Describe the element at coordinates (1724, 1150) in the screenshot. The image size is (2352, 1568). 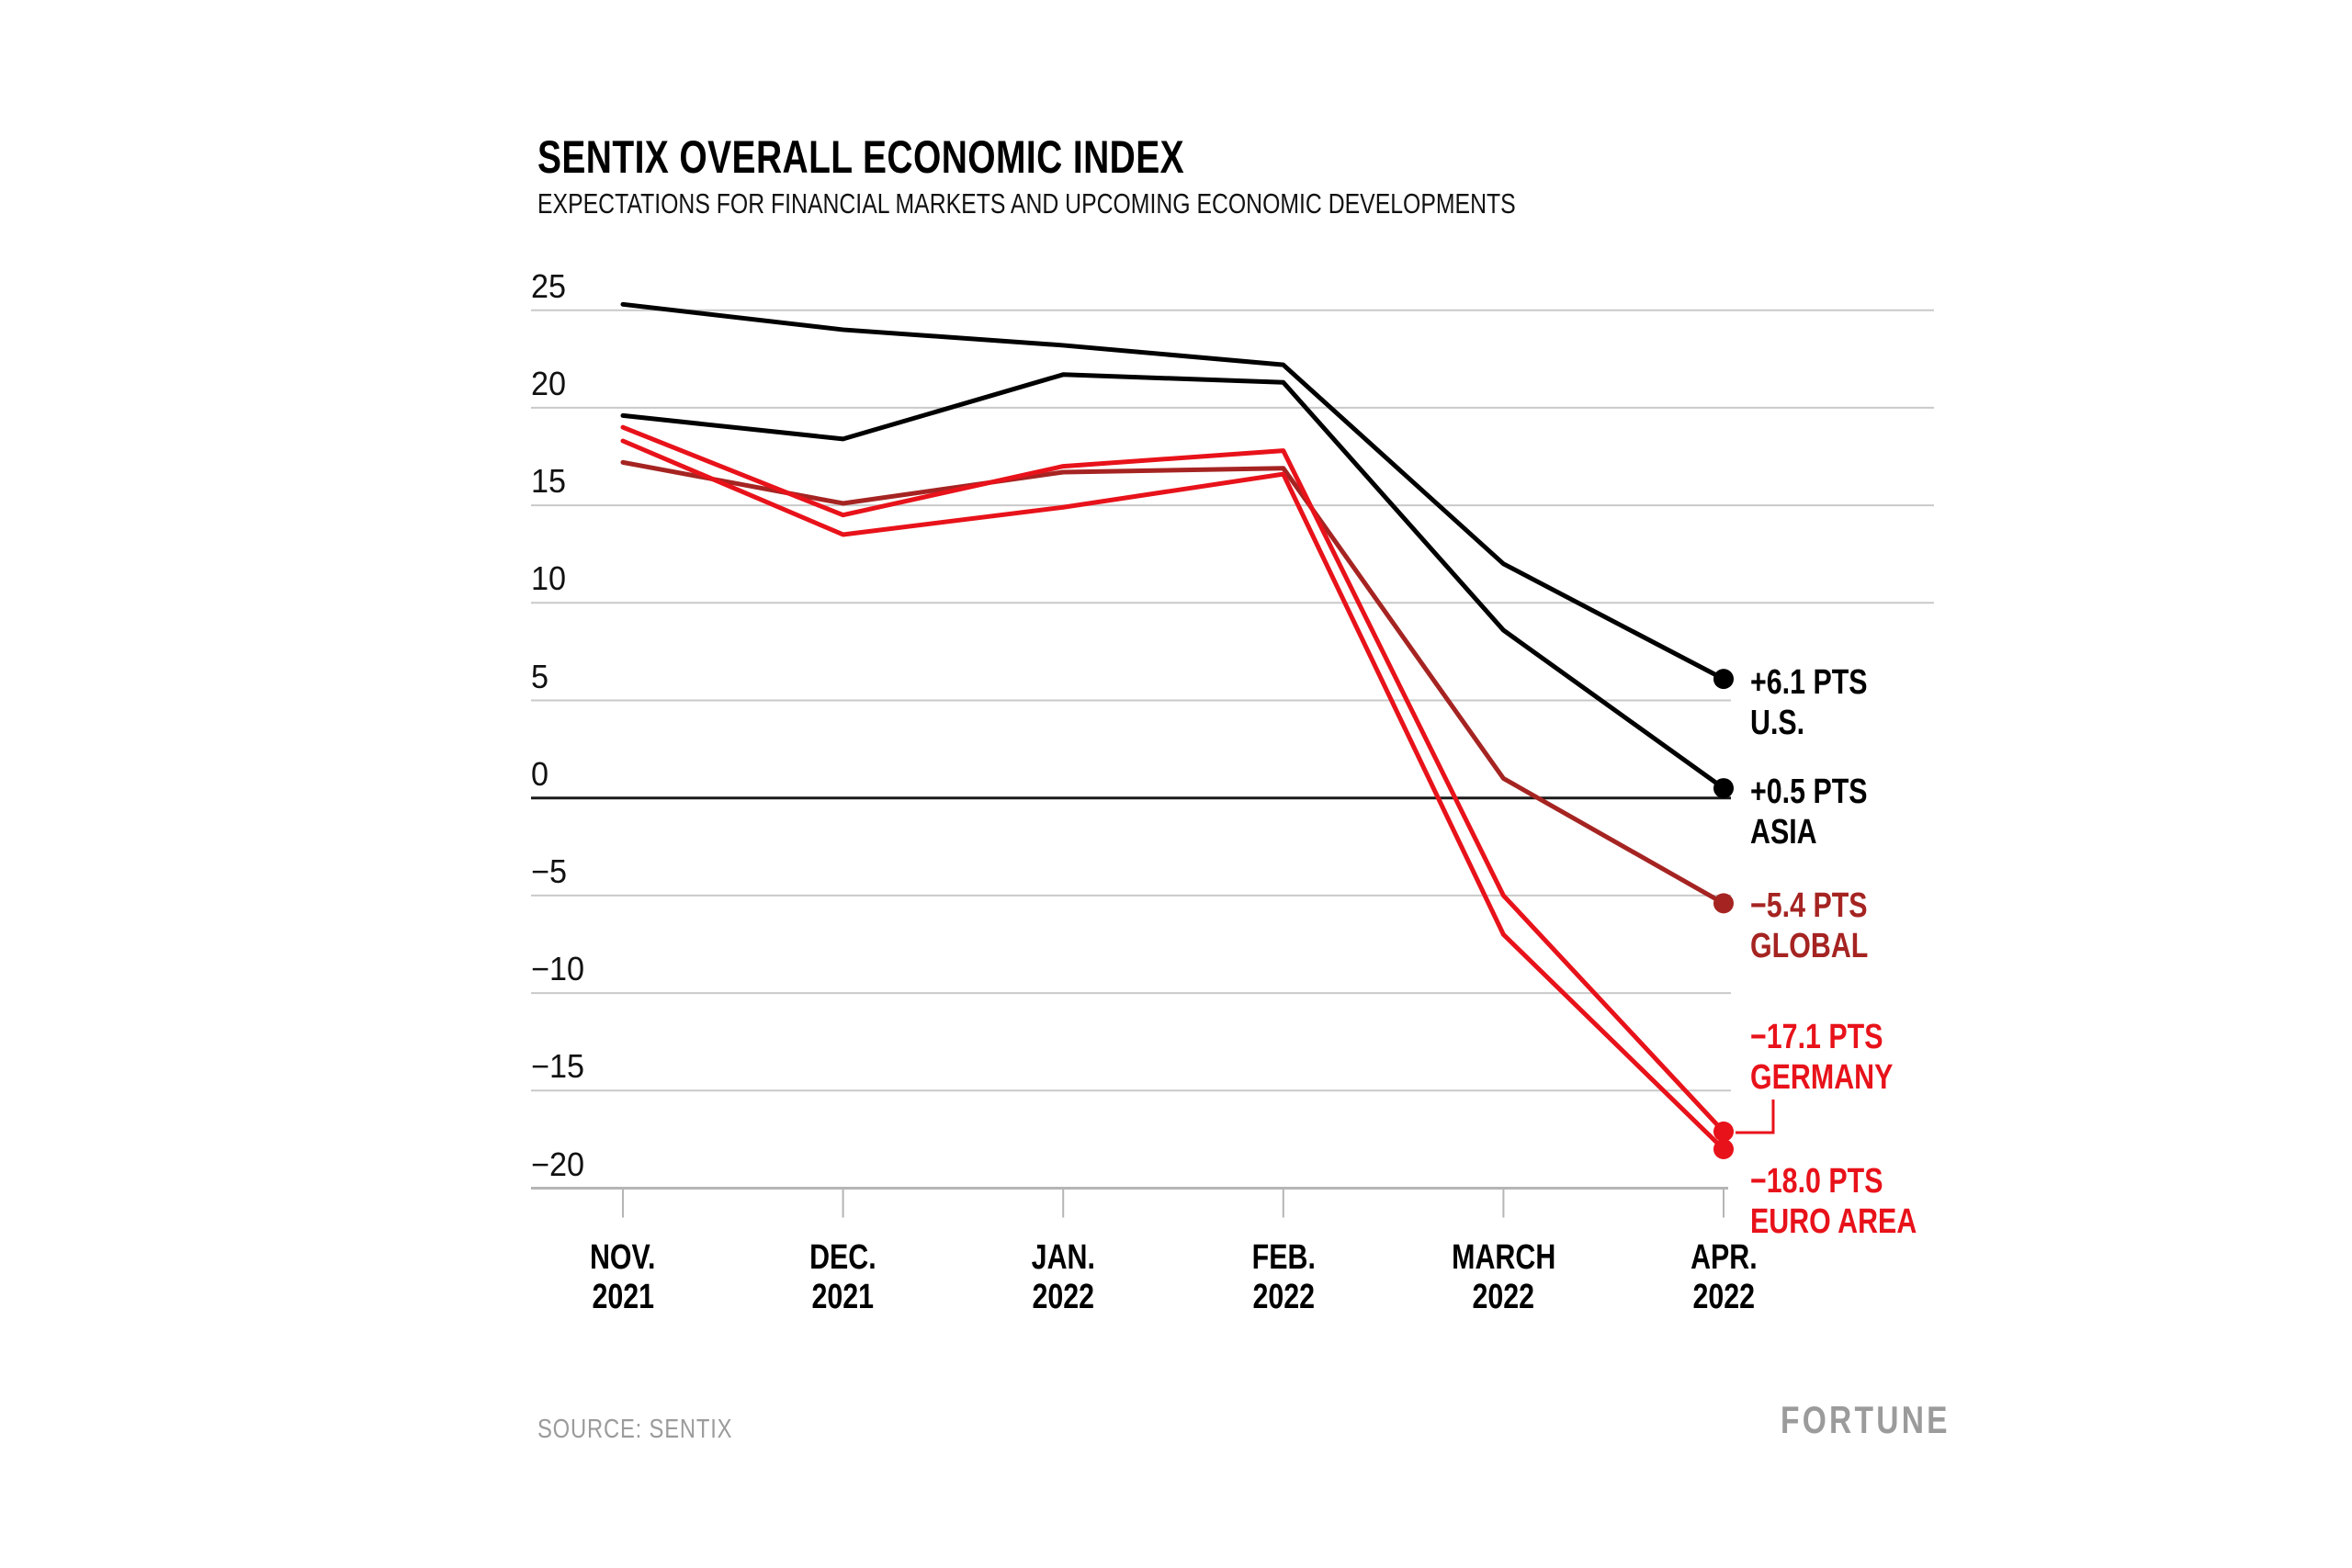
I see `series-endpoint-dot-euro-area` at that location.